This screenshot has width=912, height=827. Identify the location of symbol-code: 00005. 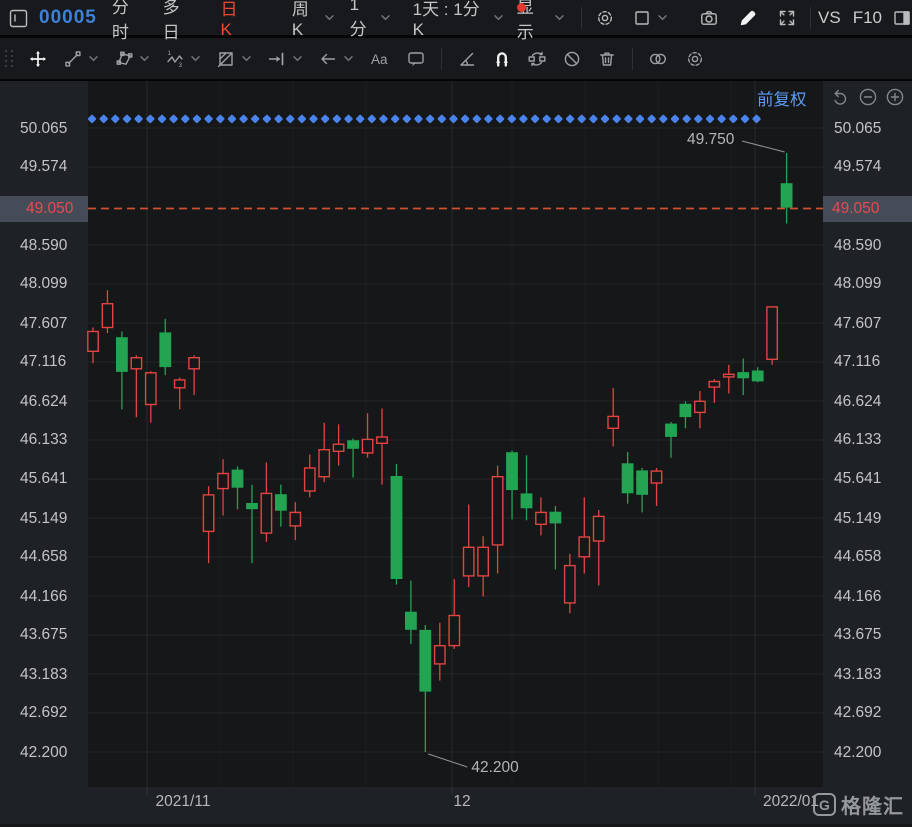
(68, 17).